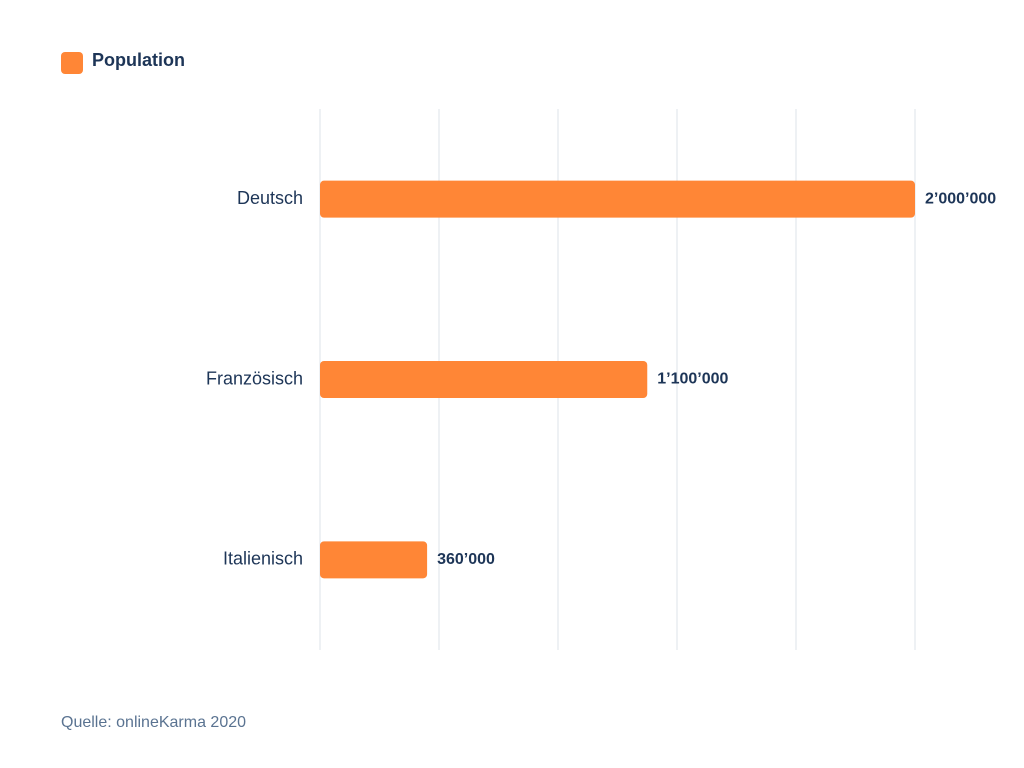  What do you see at coordinates (960, 198) in the screenshot?
I see `value-label: 2’000’000` at bounding box center [960, 198].